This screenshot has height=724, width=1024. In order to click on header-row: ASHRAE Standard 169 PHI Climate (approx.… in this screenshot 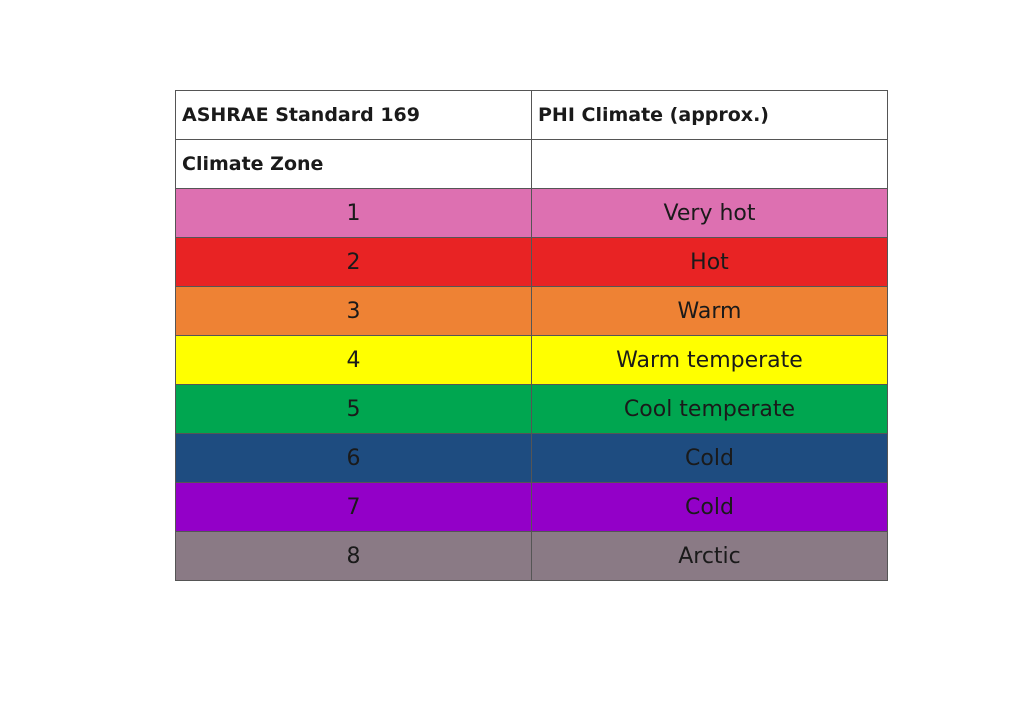, I will do `click(531, 115)`.